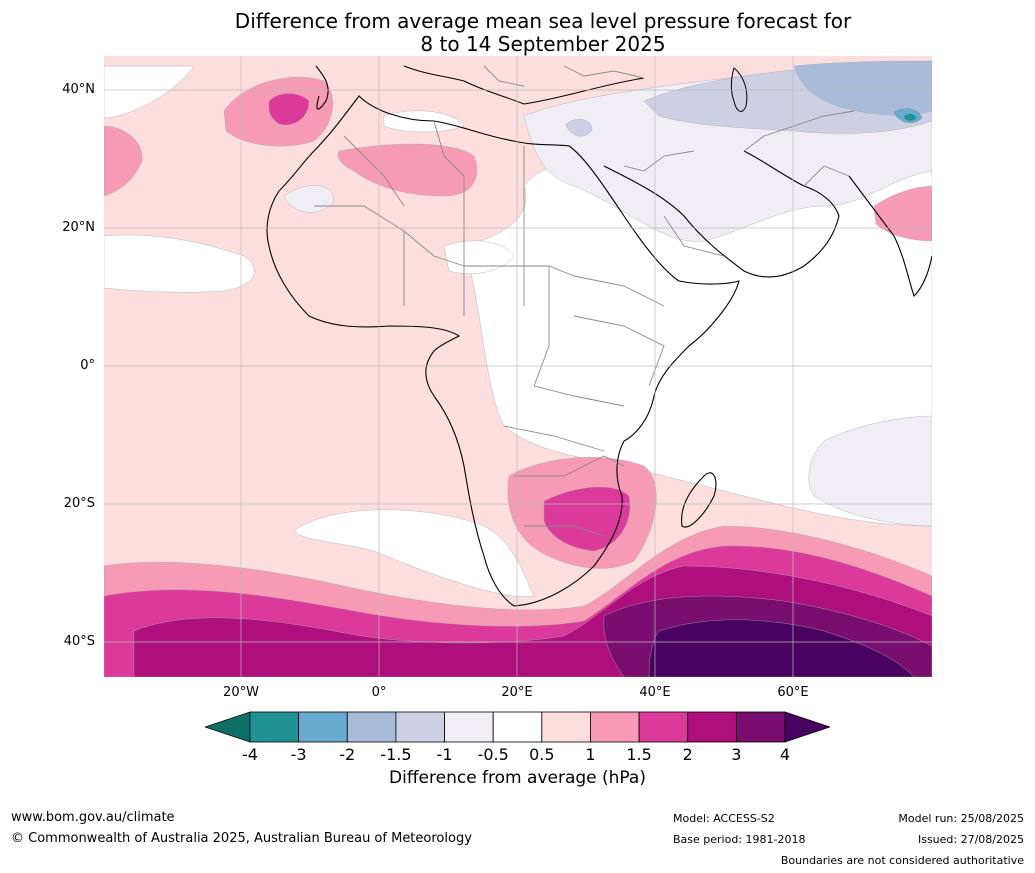 Image resolution: width=1035 pixels, height=873 pixels. Describe the element at coordinates (379, 692) in the screenshot. I see `lon-label-0: 0°` at that location.